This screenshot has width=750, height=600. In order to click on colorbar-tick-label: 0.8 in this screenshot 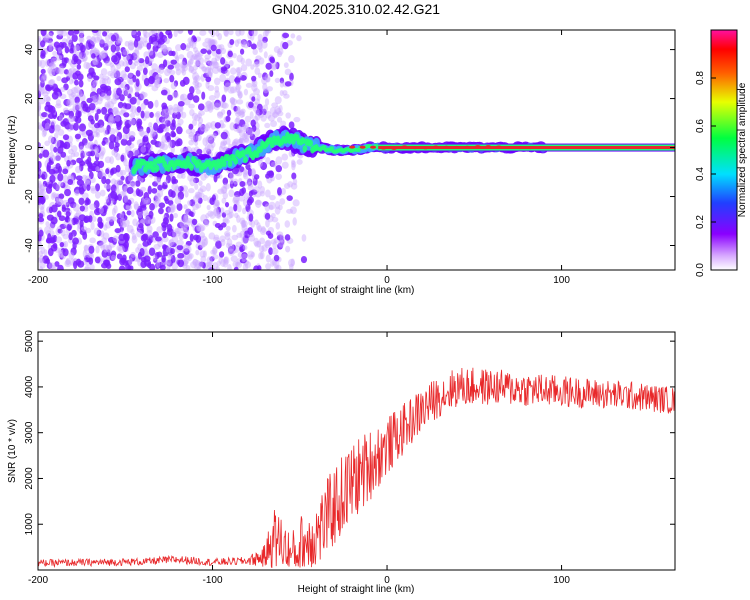, I will do `click(700, 78)`.